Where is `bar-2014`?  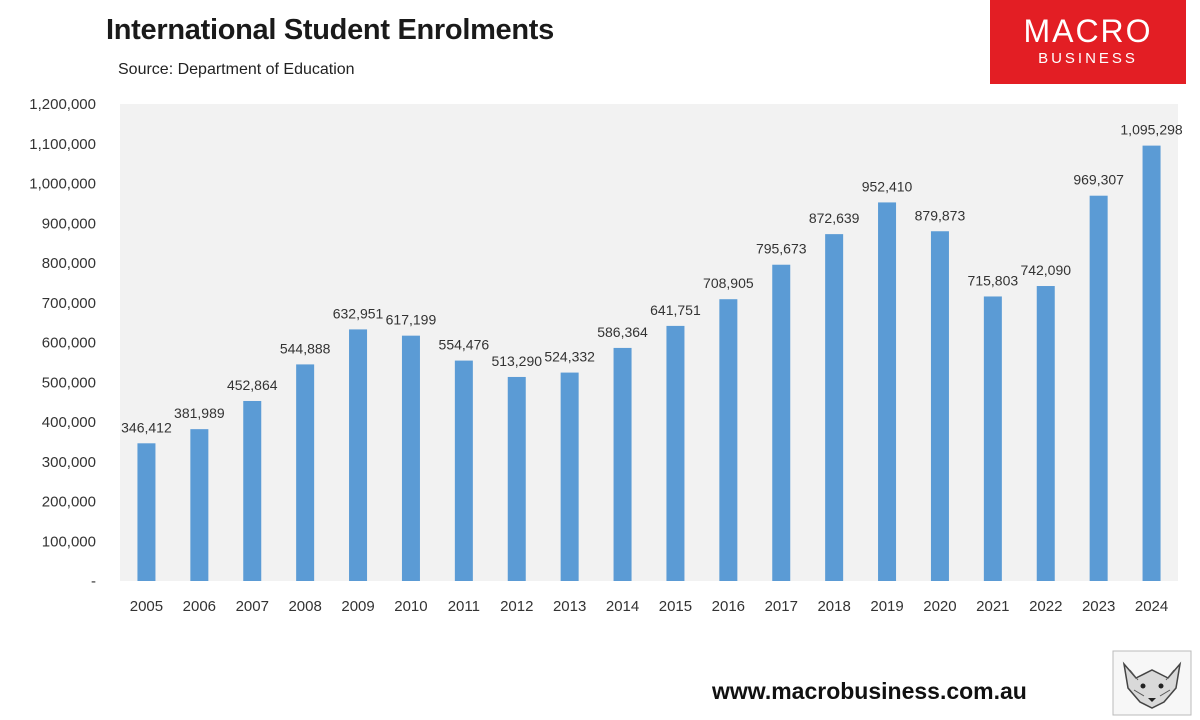
bar-2014 is located at coordinates (622, 464).